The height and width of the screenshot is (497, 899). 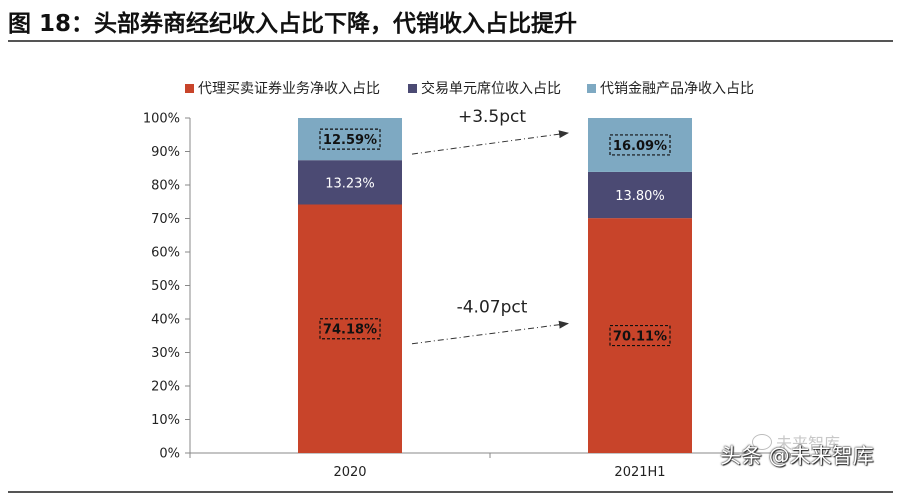 What do you see at coordinates (161, 119) in the screenshot?
I see `y-tick-label: 100%` at bounding box center [161, 119].